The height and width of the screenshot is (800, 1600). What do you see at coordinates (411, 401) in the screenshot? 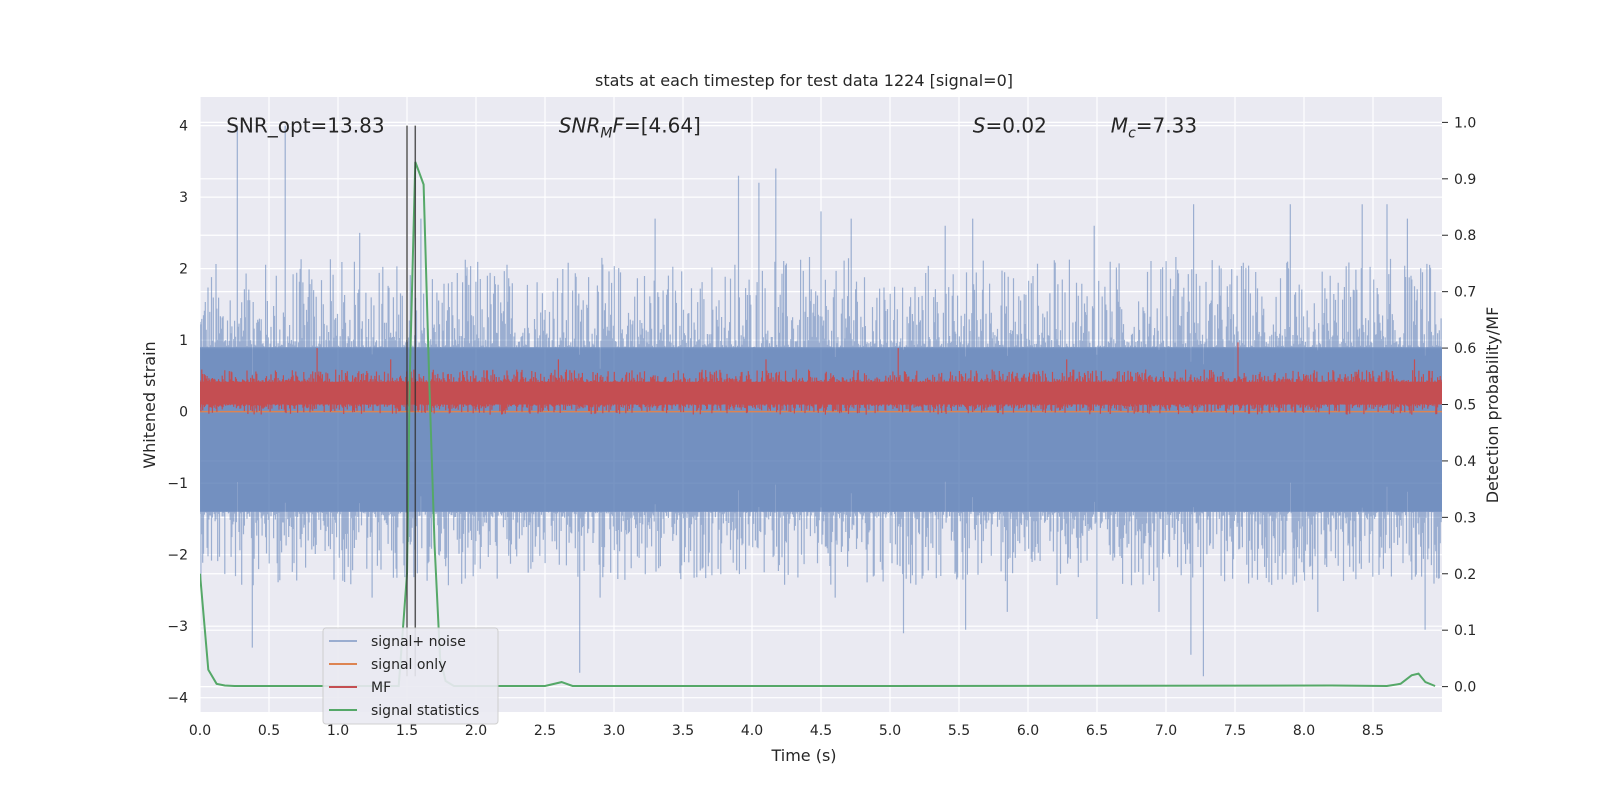
I see `vertical-markers` at bounding box center [411, 401].